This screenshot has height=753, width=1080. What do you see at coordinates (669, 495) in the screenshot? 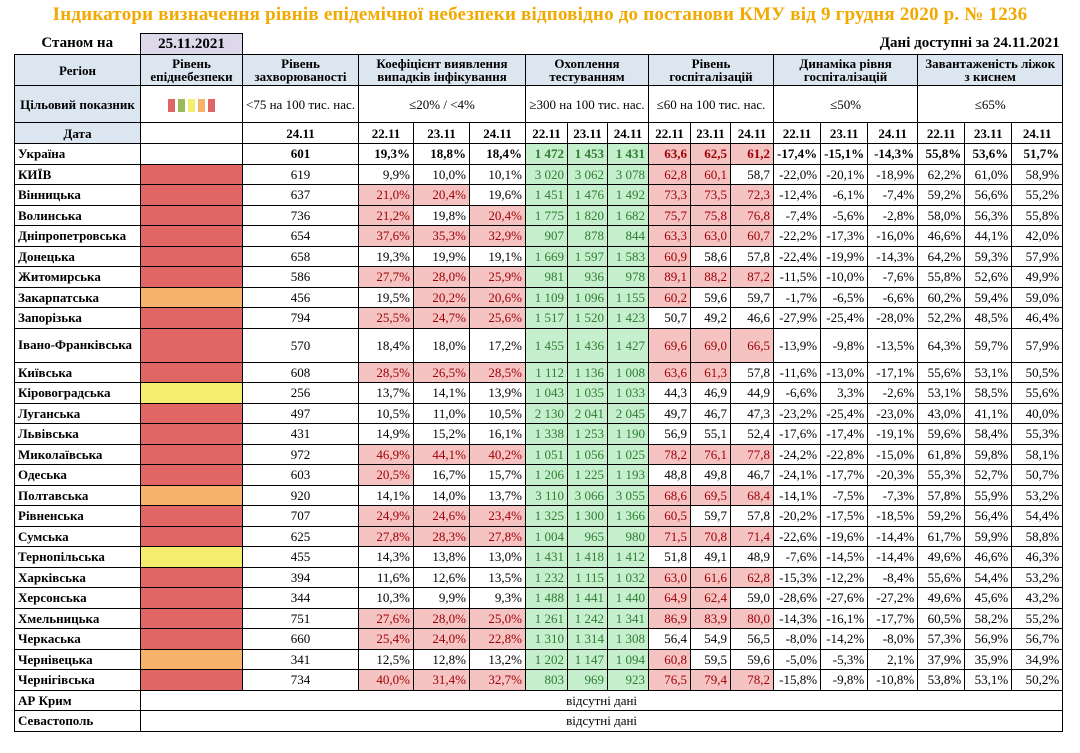
I see `hospital-value: 68,6` at bounding box center [669, 495].